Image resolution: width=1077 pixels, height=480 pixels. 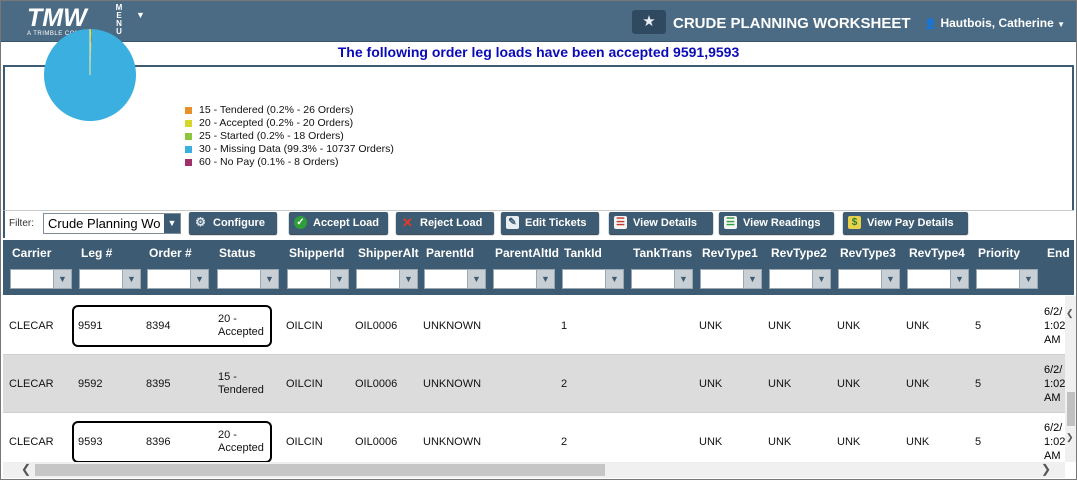 I want to click on table-cell: OIL0006, so click(x=376, y=384).